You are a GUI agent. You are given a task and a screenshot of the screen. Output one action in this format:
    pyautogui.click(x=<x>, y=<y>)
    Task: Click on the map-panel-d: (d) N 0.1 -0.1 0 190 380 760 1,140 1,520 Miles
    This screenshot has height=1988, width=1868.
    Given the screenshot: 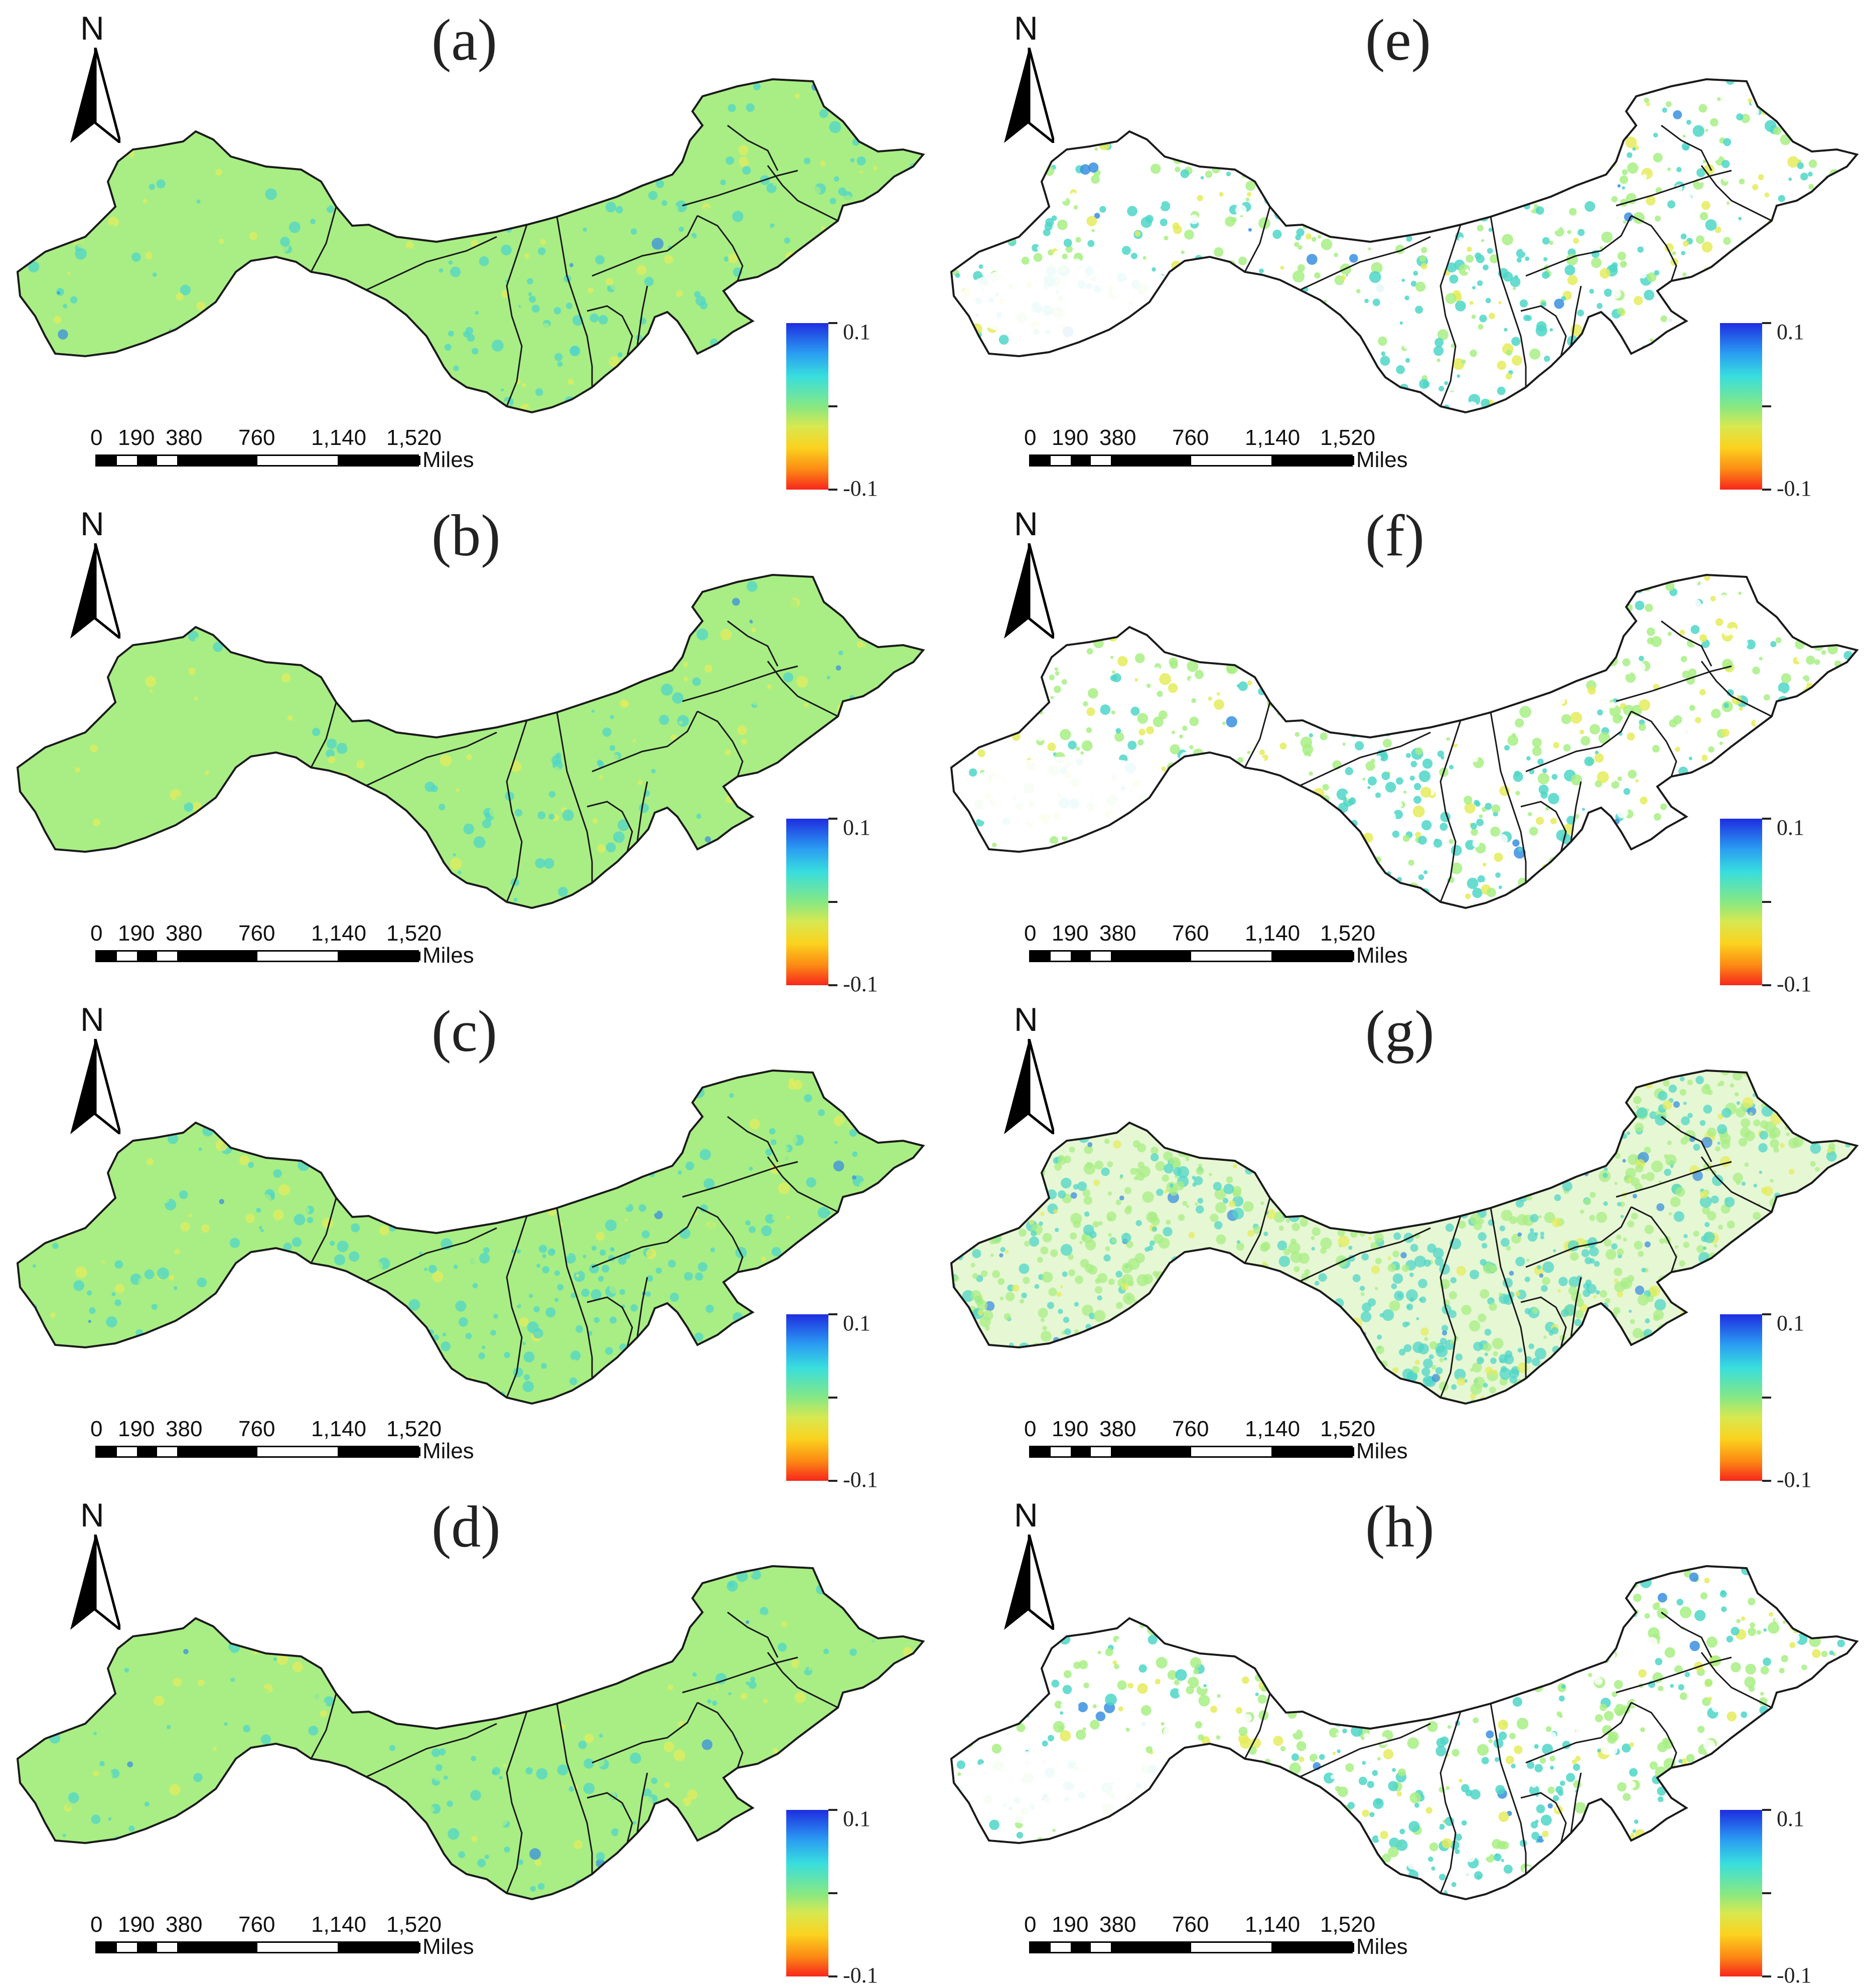 What is the action you would take?
    pyautogui.click(x=467, y=1737)
    